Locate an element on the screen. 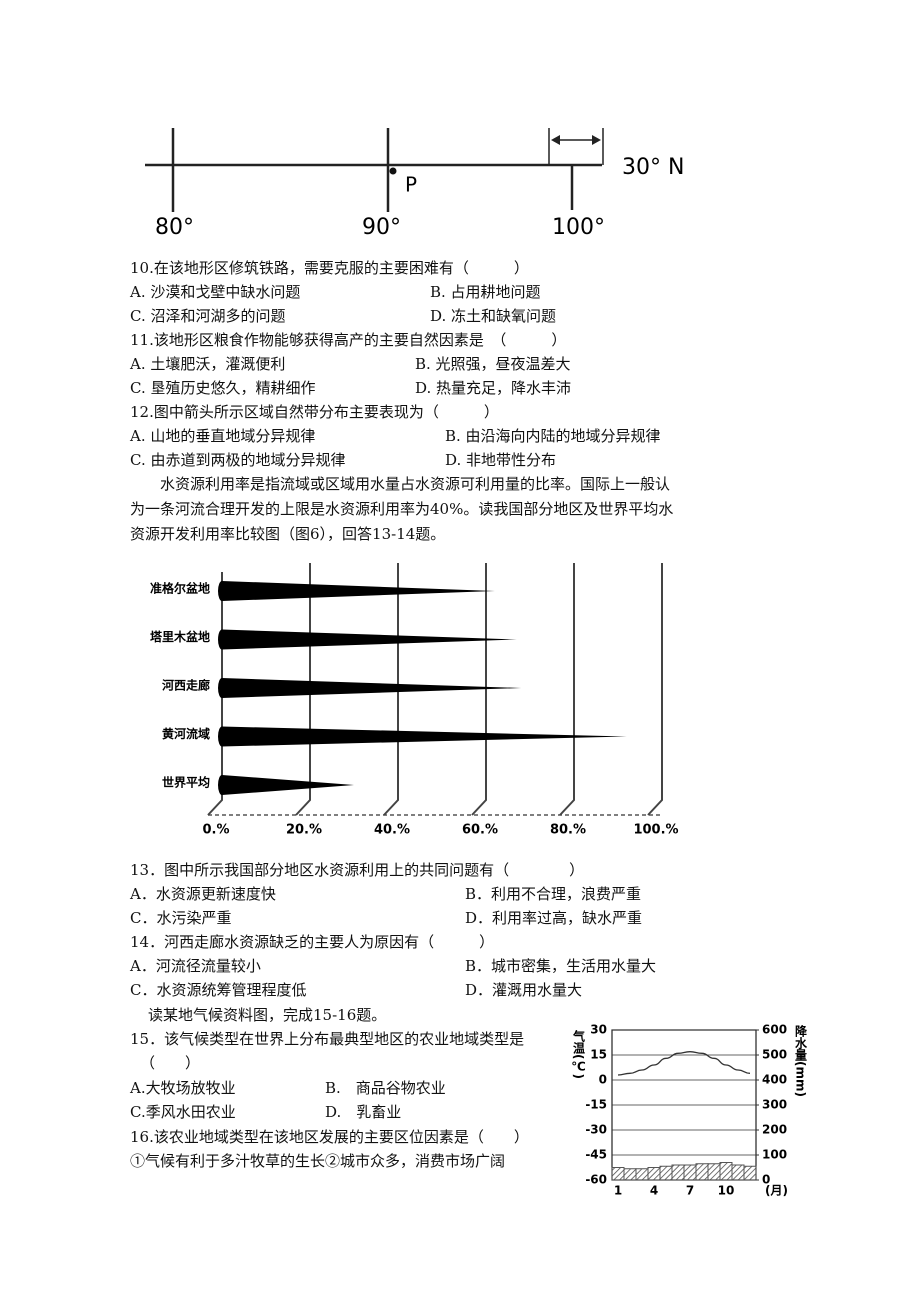  option: C．水污染严重 is located at coordinates (181, 918).